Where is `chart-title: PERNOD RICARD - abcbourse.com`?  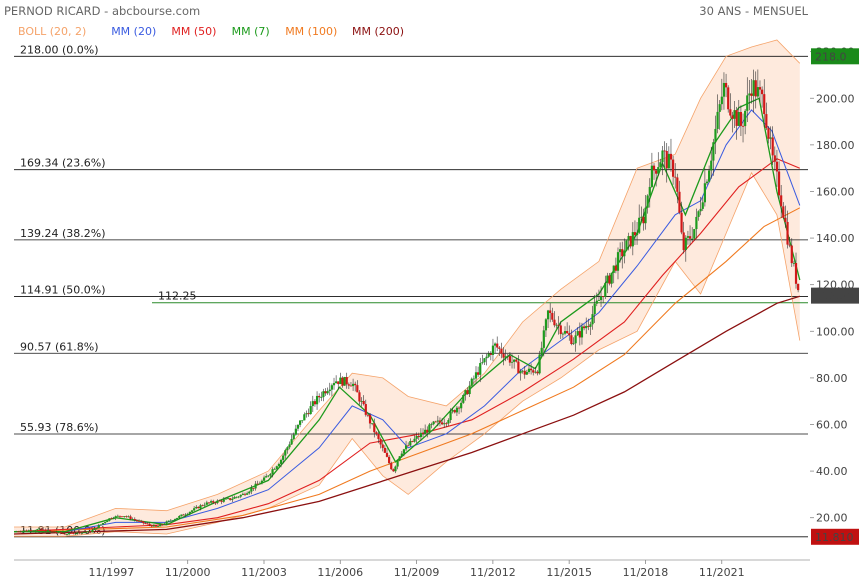
chart-title: PERNOD RICARD - abcbourse.com is located at coordinates (102, 11).